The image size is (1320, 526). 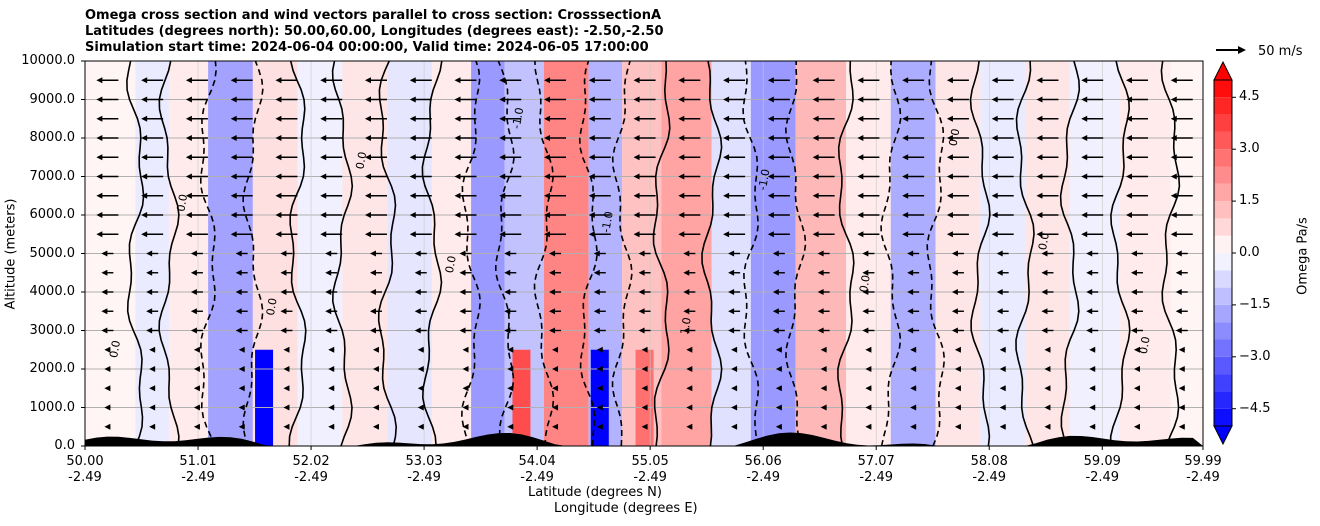 What do you see at coordinates (1280, 51) in the screenshot?
I see `vector-key-label: 50 m/s` at bounding box center [1280, 51].